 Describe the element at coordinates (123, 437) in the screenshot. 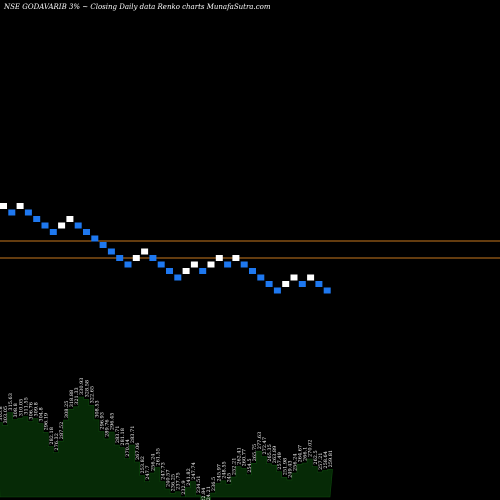

I see `volume-label: 281.18` at that location.